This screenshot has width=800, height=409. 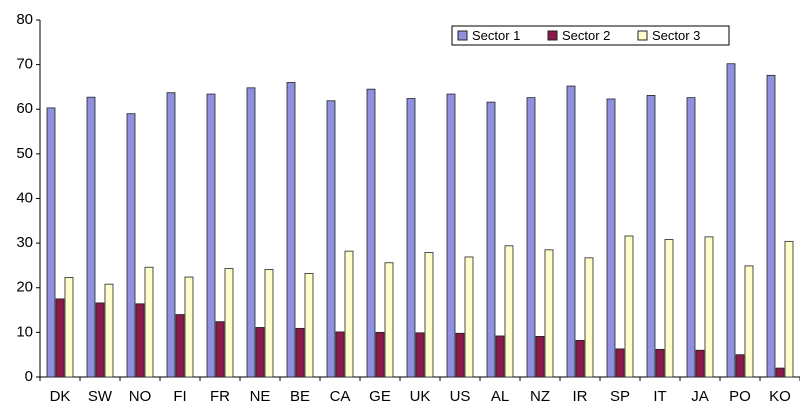 I want to click on y-tick-label: 20, so click(x=24, y=287).